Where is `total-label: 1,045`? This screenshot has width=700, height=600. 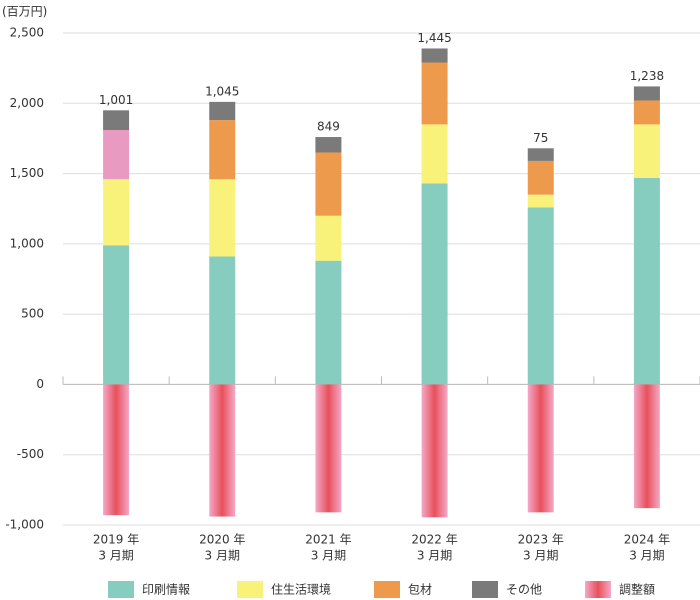 total-label: 1,045 is located at coordinates (222, 91).